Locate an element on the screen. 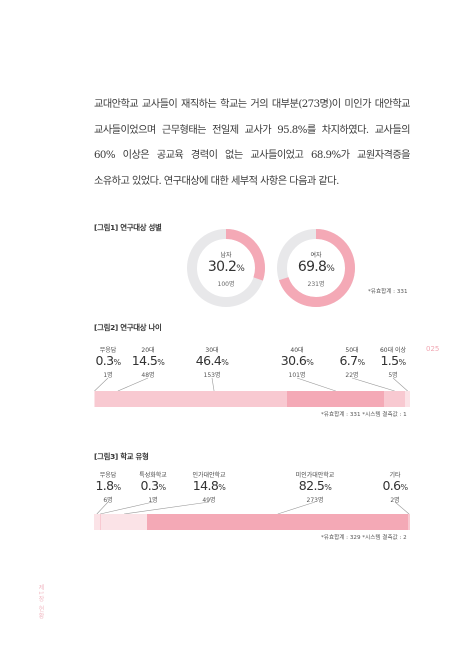 Image resolution: width=470 pixels, height=656 pixels. fig3-count: 273명 is located at coordinates (315, 500).